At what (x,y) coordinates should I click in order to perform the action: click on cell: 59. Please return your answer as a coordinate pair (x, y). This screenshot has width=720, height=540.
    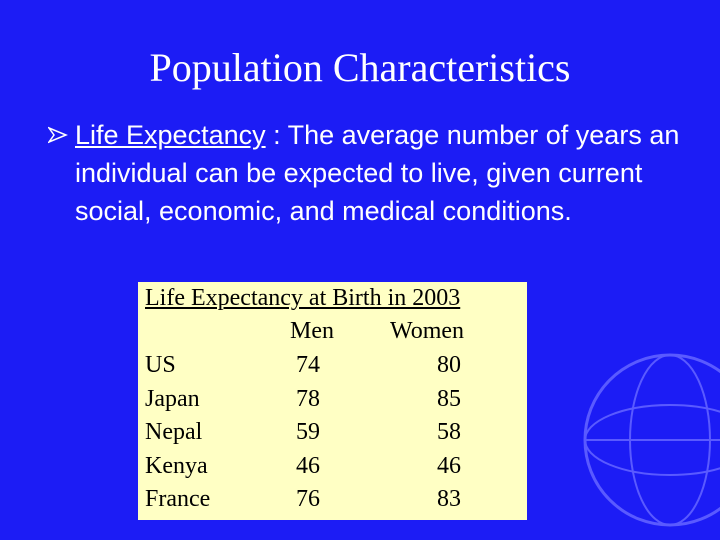
    Looking at the image, I should click on (308, 432).